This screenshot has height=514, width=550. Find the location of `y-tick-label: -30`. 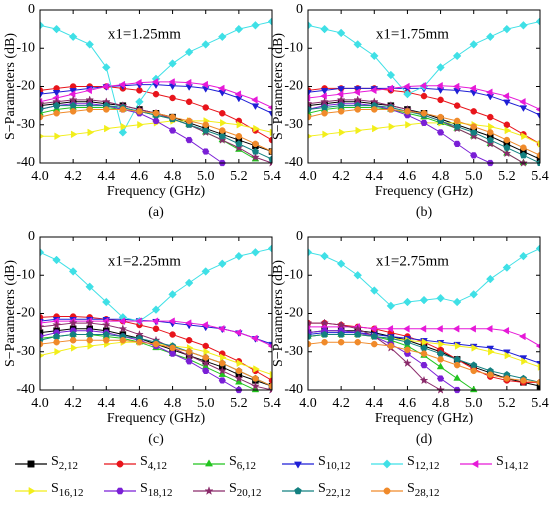

y-tick-label: -30 is located at coordinates (293, 124).